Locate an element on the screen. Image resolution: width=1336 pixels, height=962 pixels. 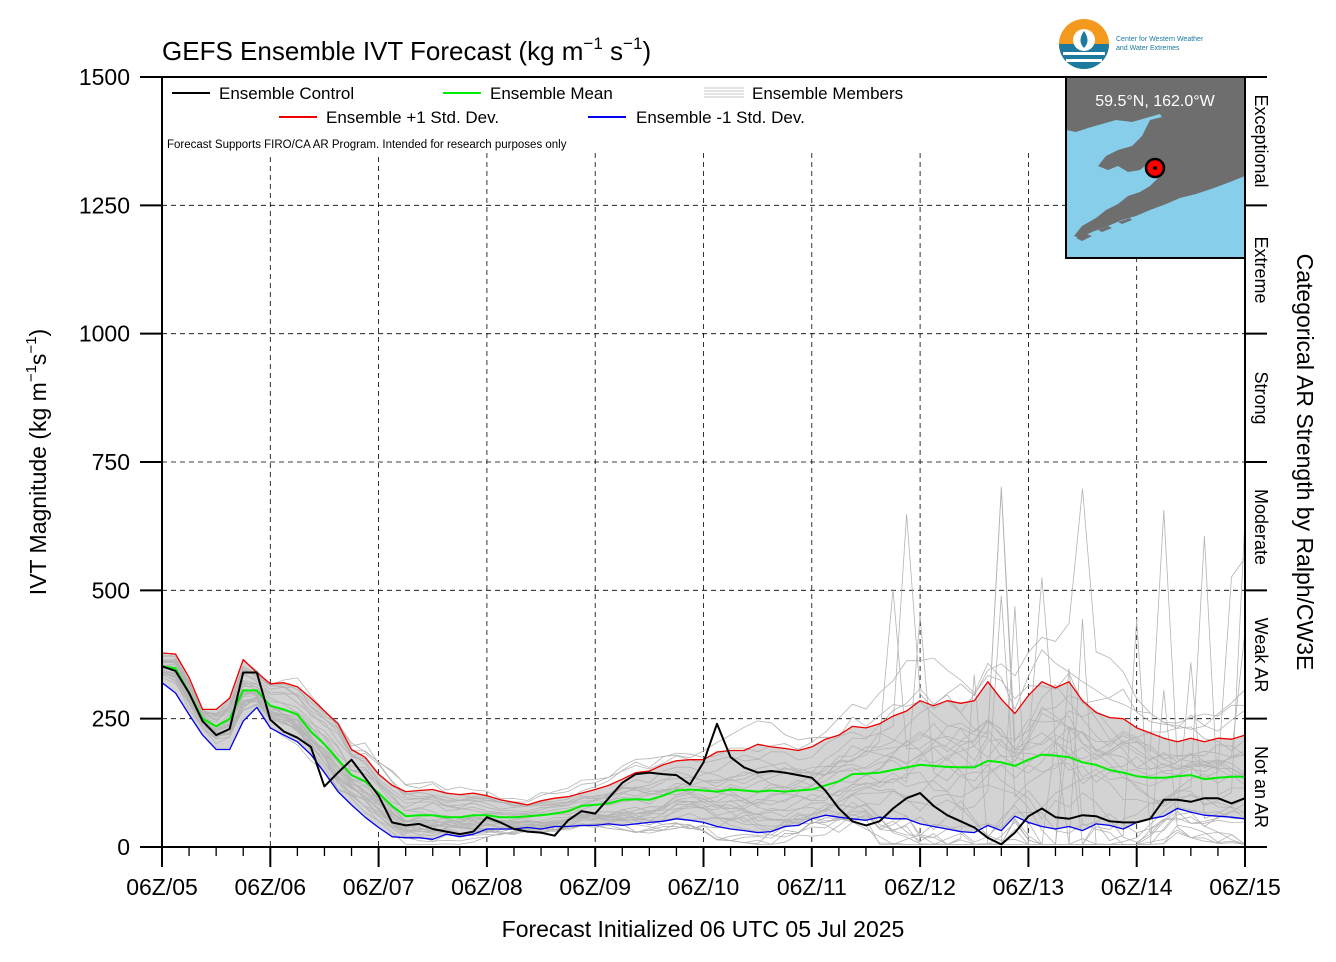
x-tick-label: 06Z/10 is located at coordinates (704, 887).